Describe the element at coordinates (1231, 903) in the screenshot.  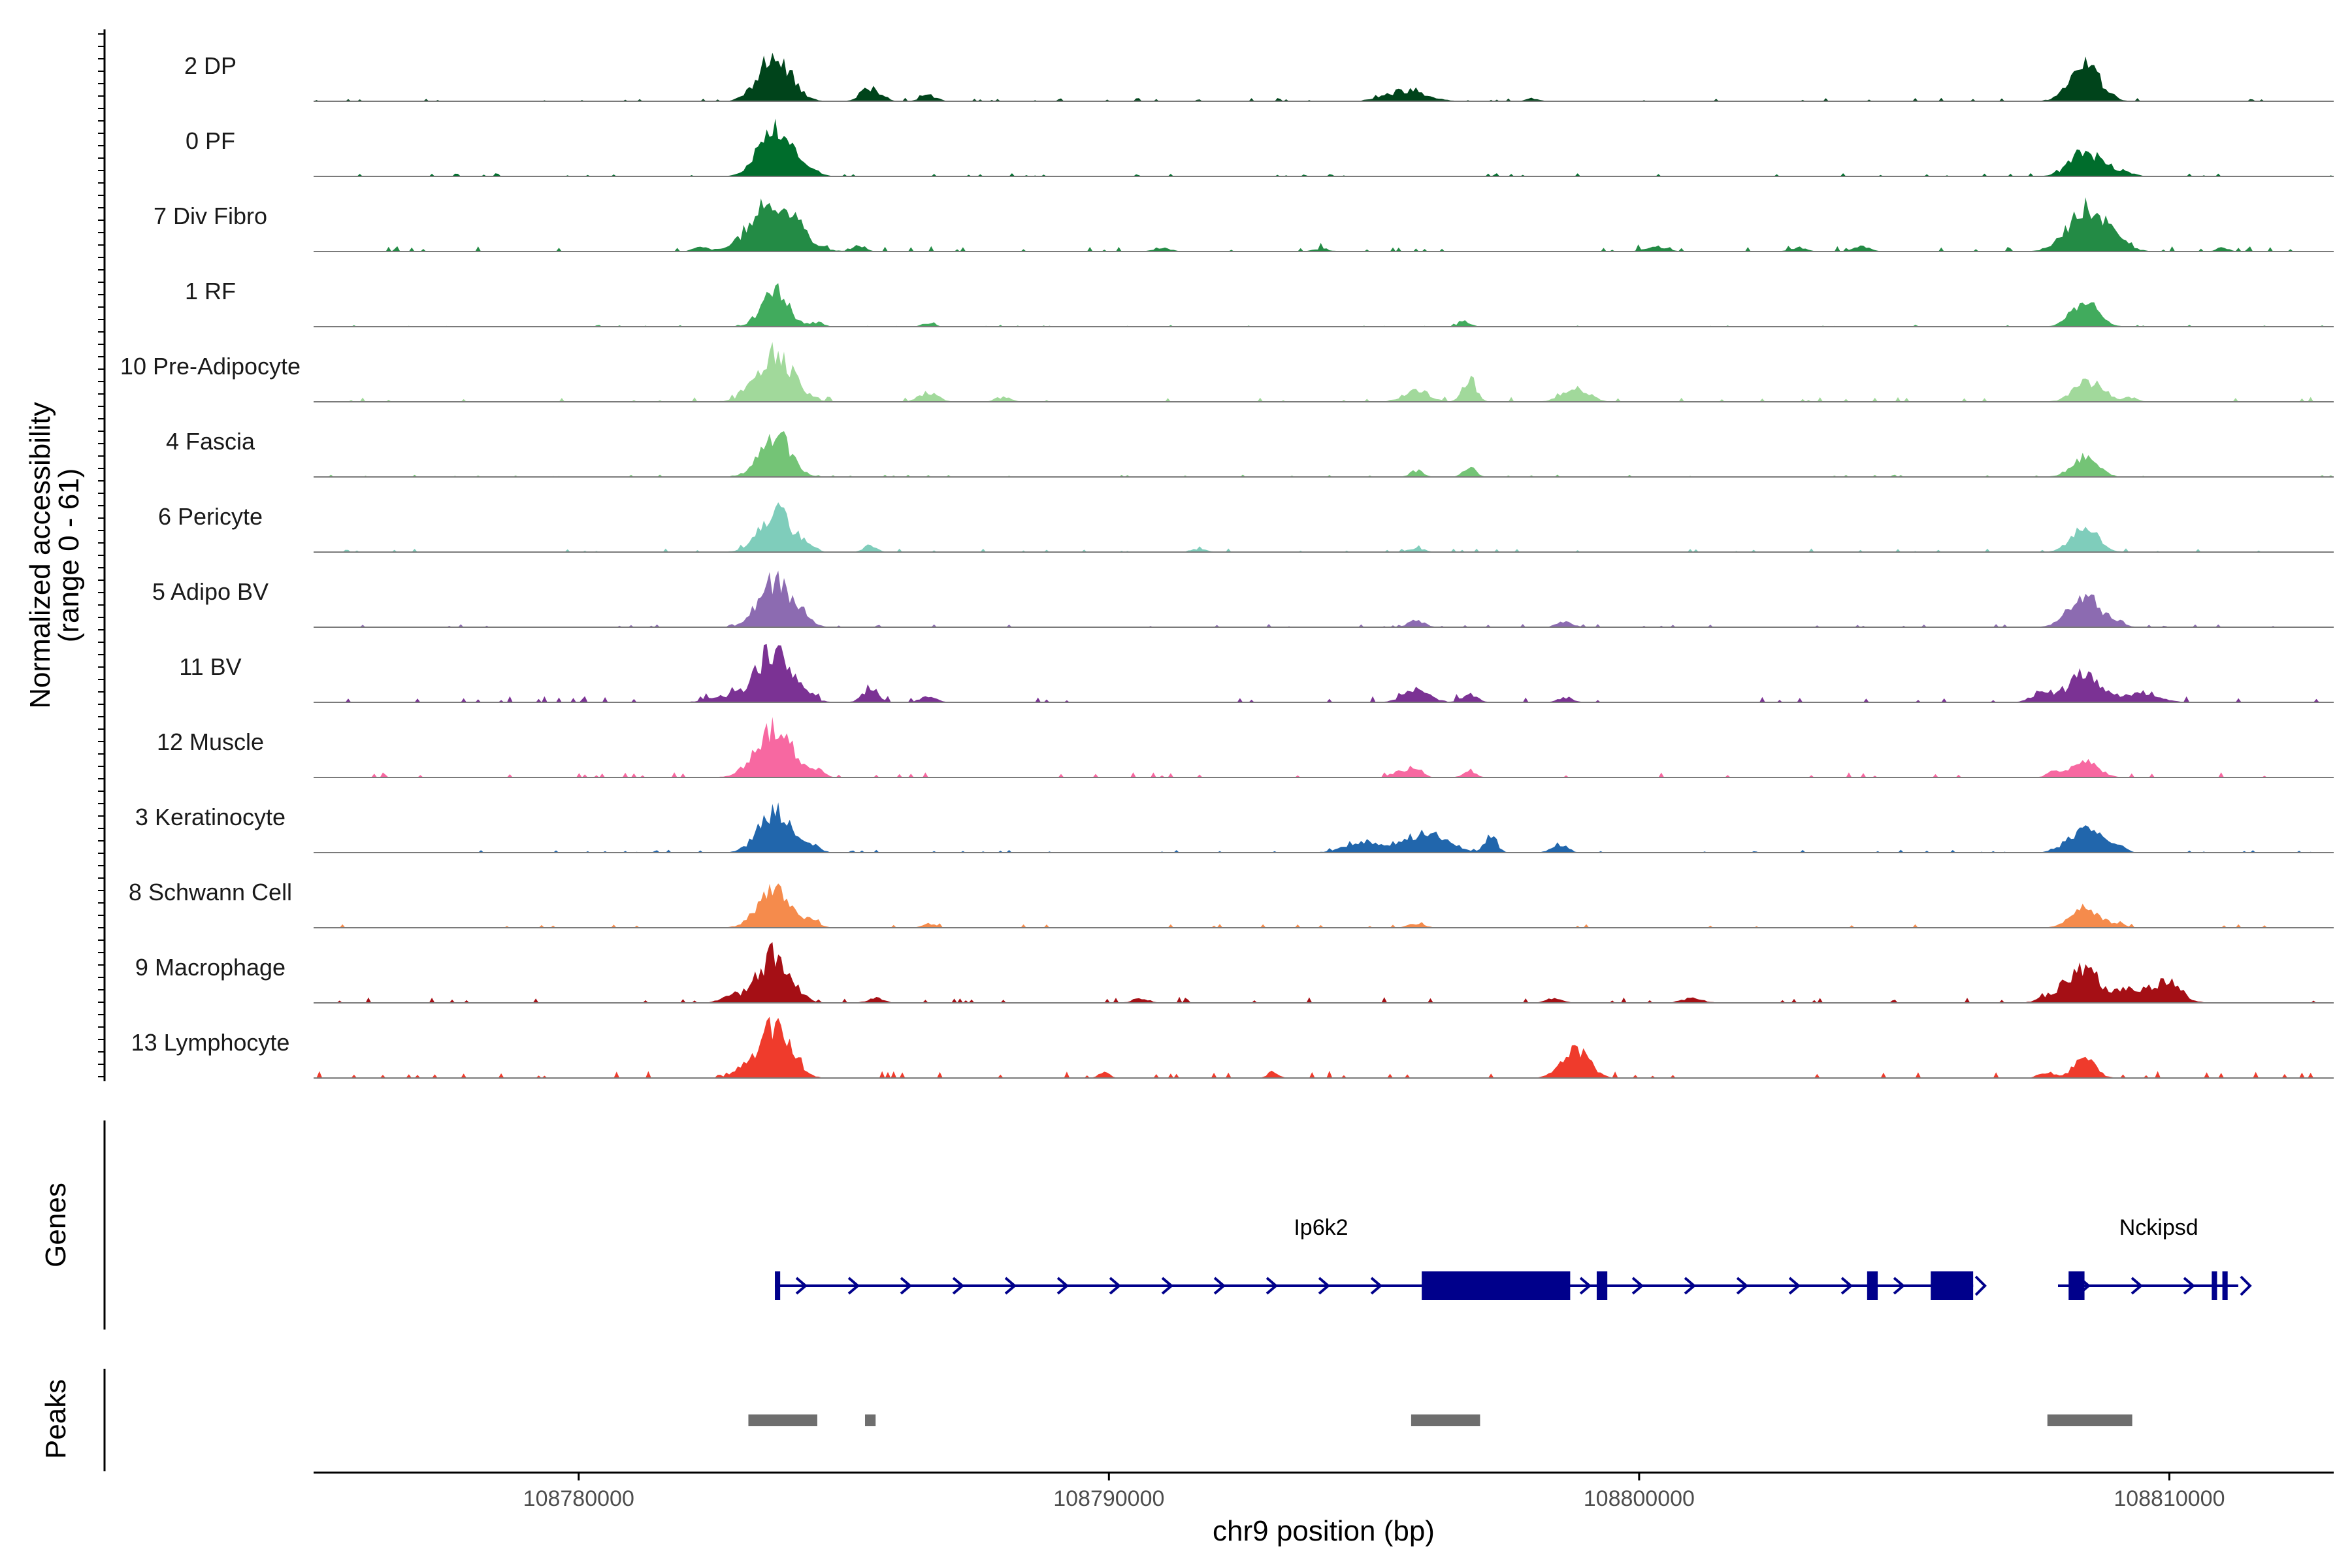
I see `track-8-schwann-cell: 8 Schwann Cell` at that location.